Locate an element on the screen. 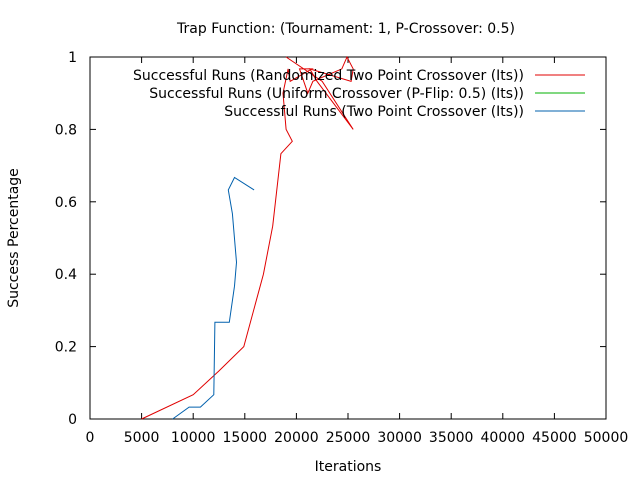  x-tick-label: 5000 is located at coordinates (142, 438).